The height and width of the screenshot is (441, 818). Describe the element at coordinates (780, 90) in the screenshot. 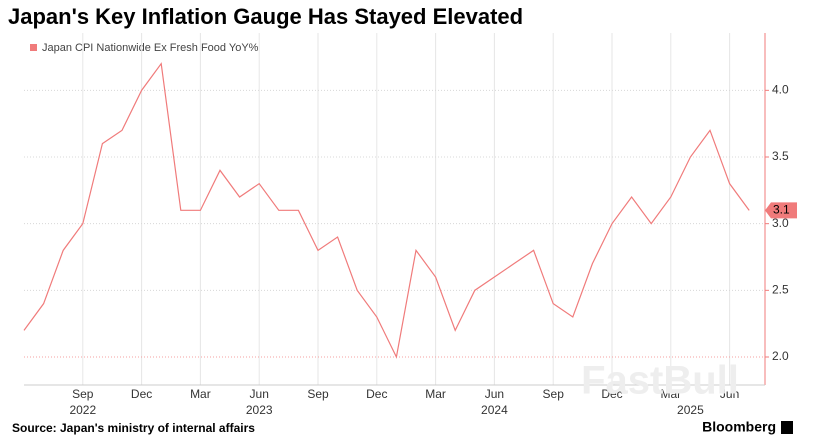

I see `y-tick-label: 4.0` at that location.